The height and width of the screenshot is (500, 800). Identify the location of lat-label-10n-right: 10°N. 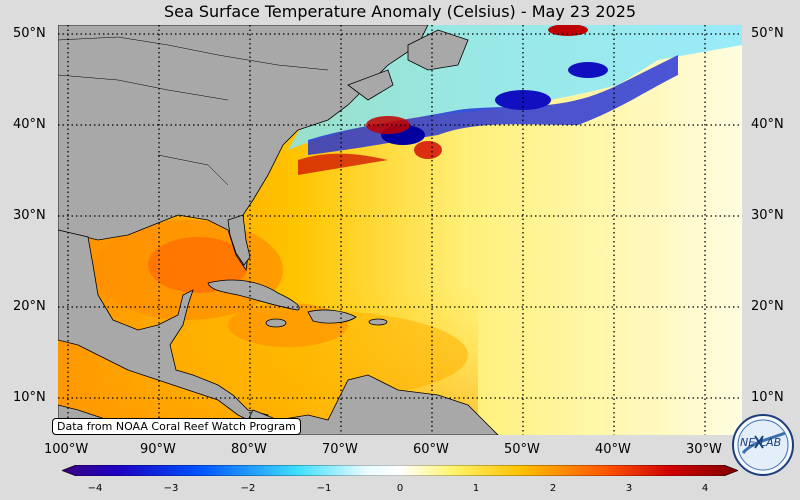
(767, 397).